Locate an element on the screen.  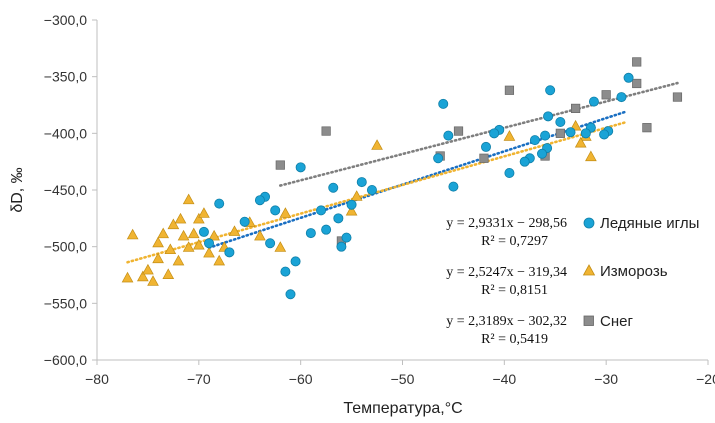
equation-snow: y = 2,3189x − 302,32 is located at coordinates (506, 321).